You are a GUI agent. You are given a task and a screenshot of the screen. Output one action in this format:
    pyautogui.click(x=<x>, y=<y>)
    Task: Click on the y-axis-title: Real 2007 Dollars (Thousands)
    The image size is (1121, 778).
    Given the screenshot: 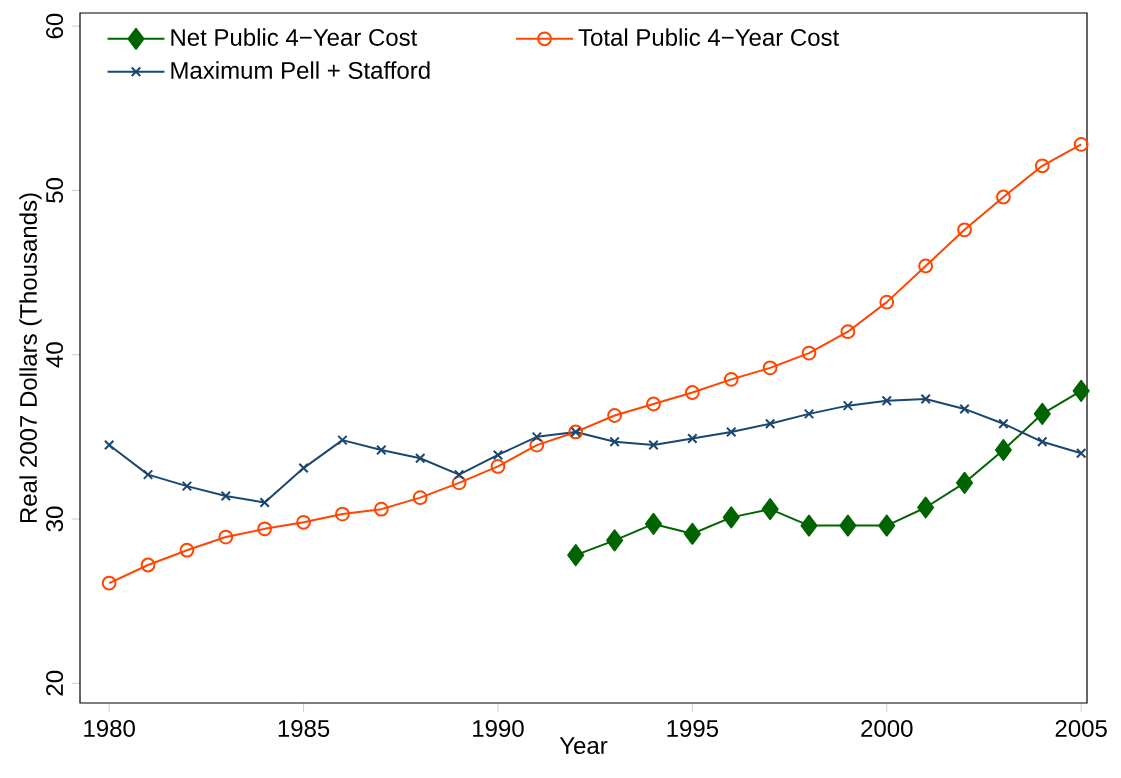 What is the action you would take?
    pyautogui.click(x=30, y=358)
    